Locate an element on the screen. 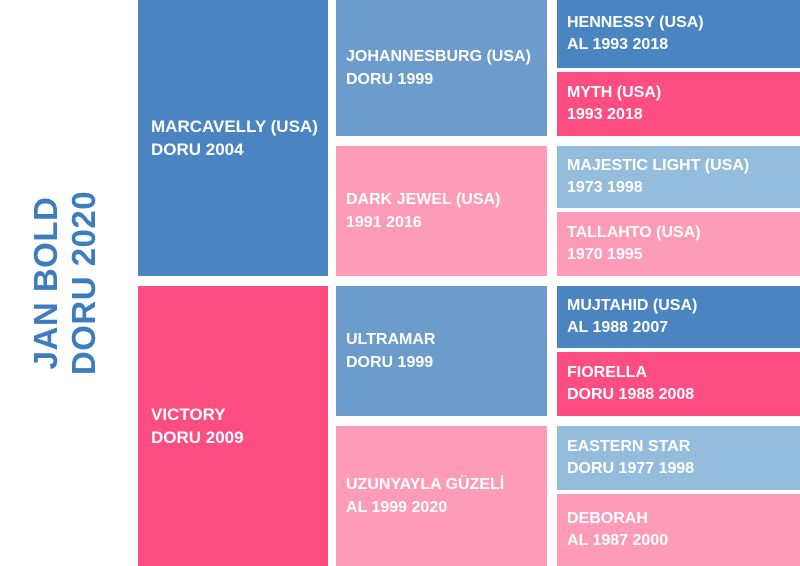 This screenshot has width=800, height=566. sire-details: DORU 2004 is located at coordinates (197, 149).